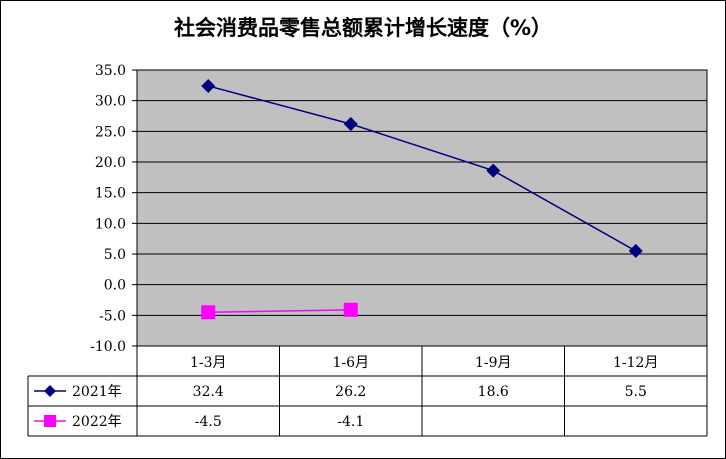 This screenshot has width=726, height=459. I want to click on legend-label: 2022年, so click(97, 422).